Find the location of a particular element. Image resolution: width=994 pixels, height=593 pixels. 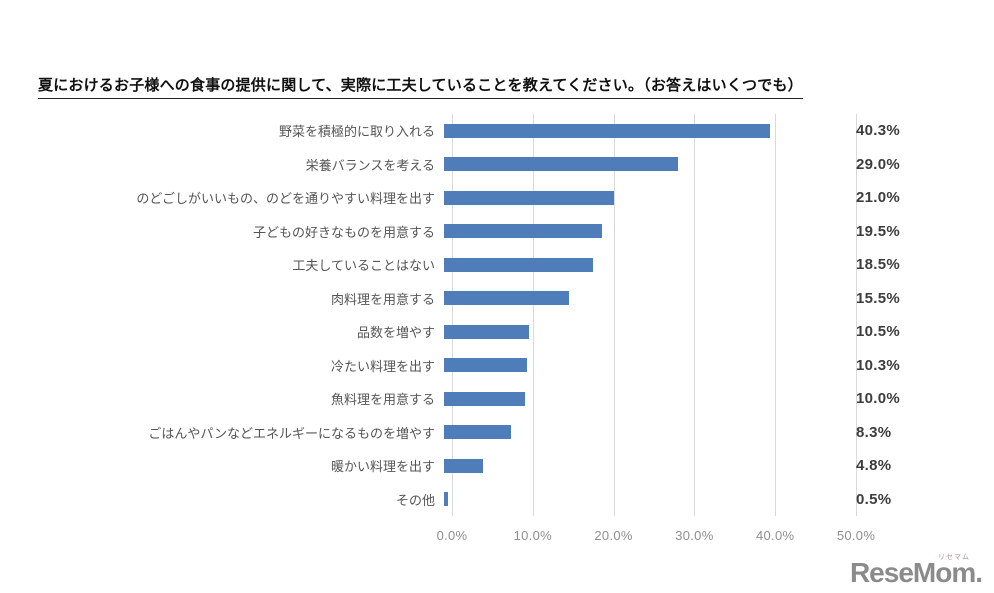

category-label: 栄養バランスを考える is located at coordinates (370, 165).